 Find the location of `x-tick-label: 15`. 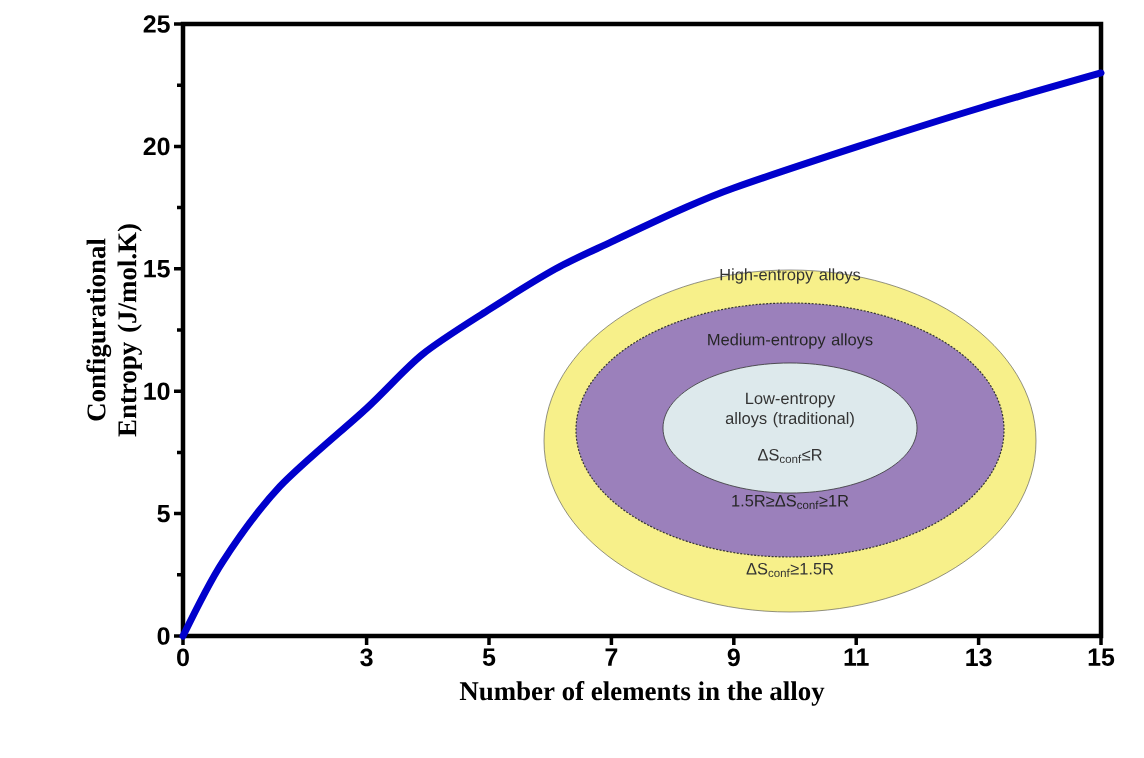

x-tick-label: 15 is located at coordinates (1101, 657).